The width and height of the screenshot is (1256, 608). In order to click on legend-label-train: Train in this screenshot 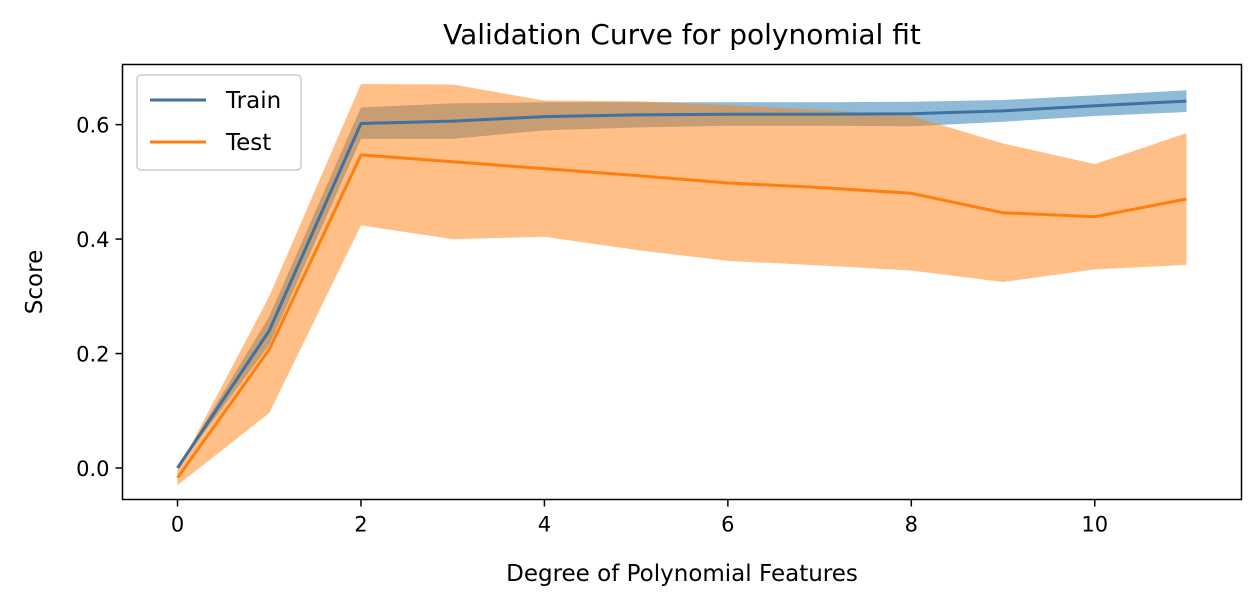, I will do `click(253, 101)`.